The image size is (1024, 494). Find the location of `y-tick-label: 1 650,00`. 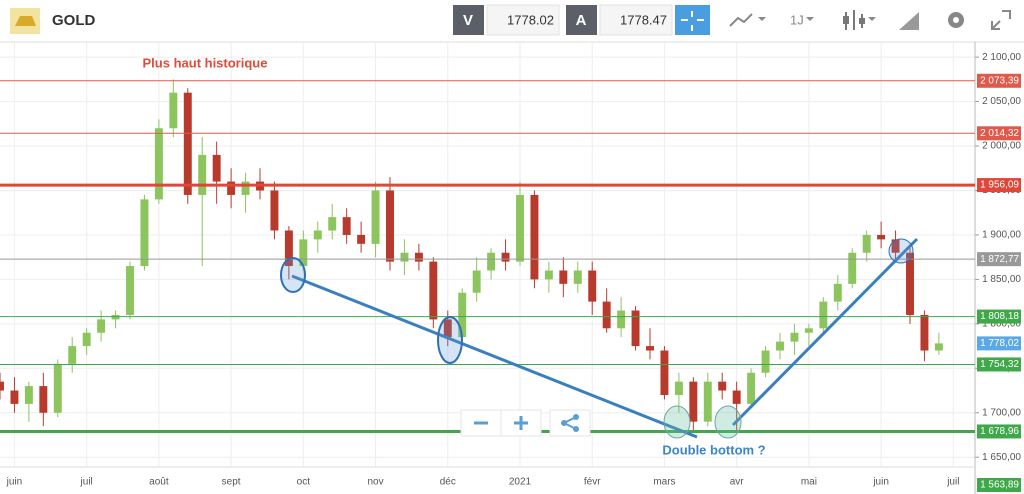

y-tick-label: 1 650,00 is located at coordinates (1001, 457).